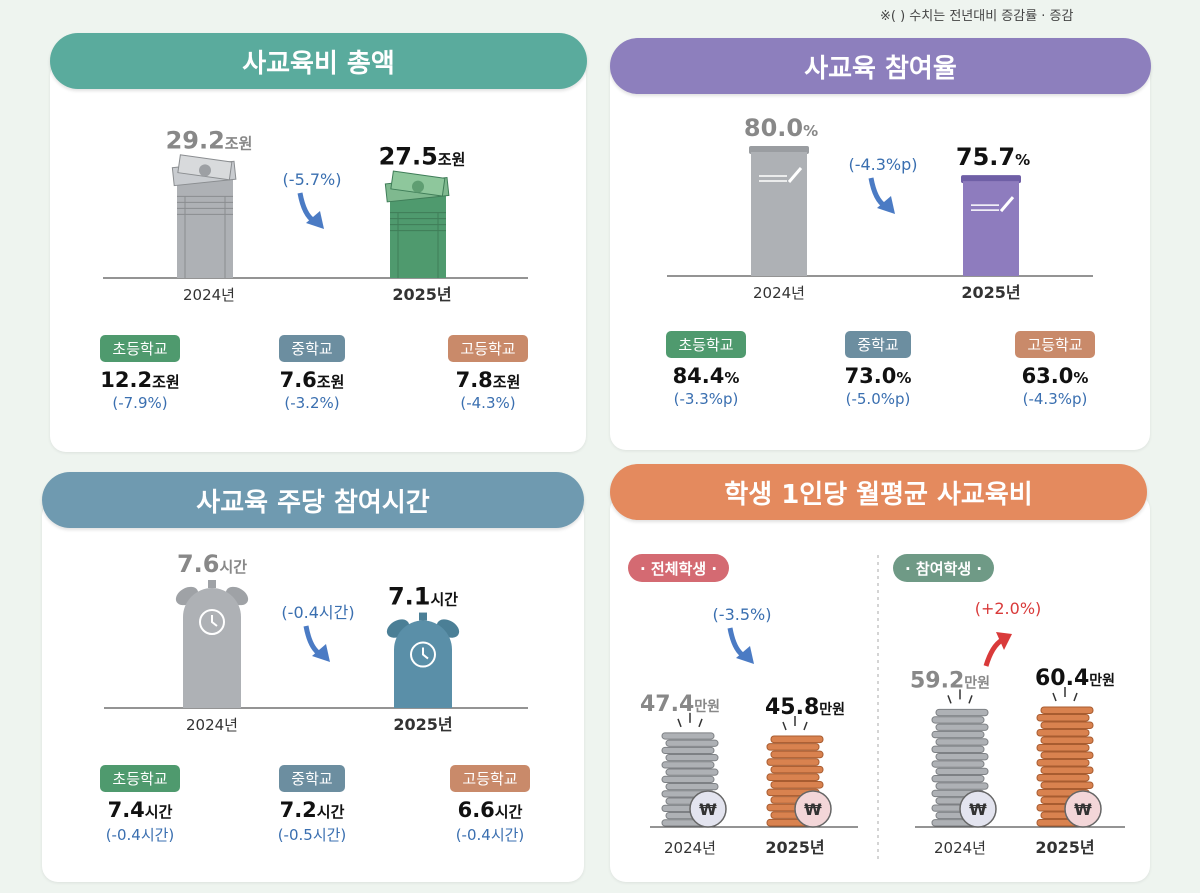 The width and height of the screenshot is (1200, 893). I want to click on sub-change: (-3.2%), so click(312, 403).